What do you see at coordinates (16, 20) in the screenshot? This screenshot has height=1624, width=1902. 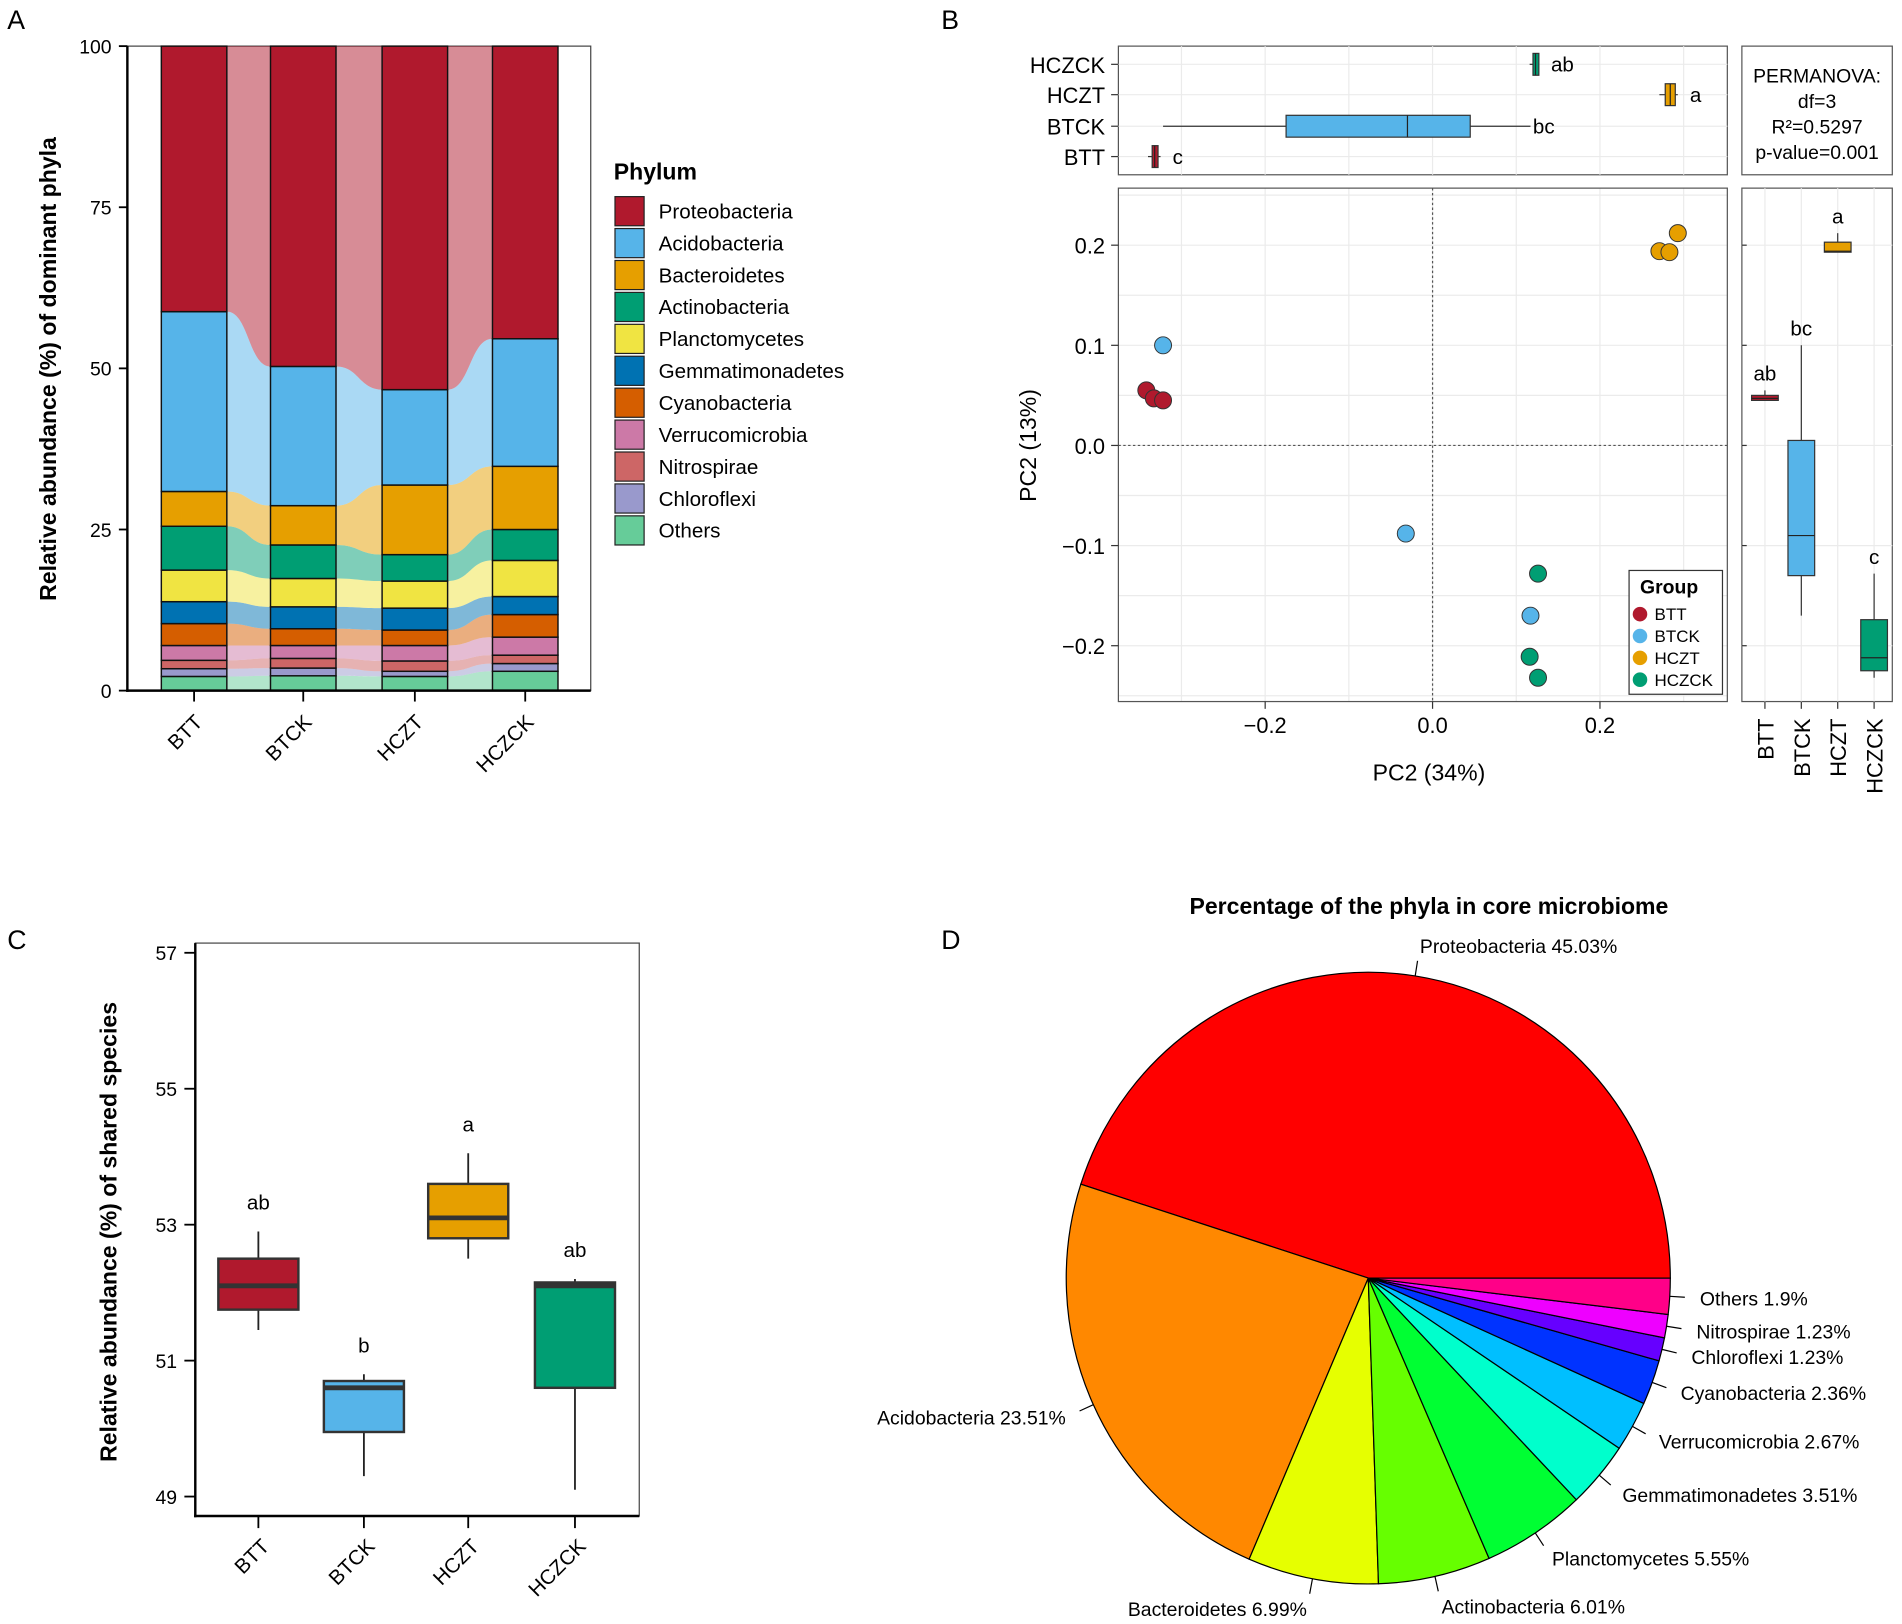 I see `panel-letter-a: A` at bounding box center [16, 20].